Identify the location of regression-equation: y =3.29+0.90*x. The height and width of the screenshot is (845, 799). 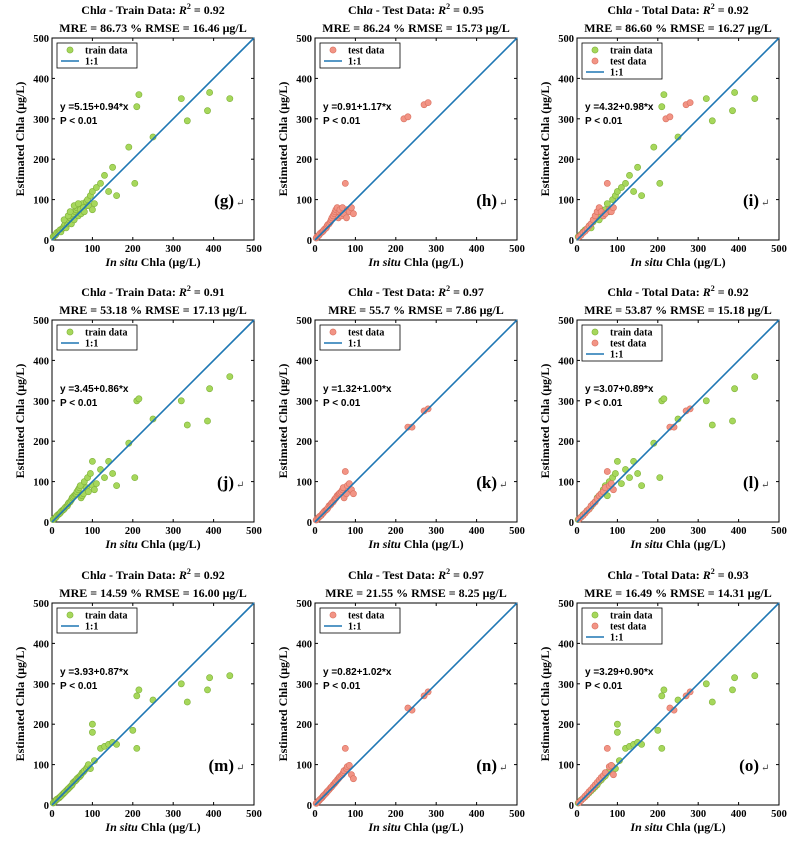
(619, 672).